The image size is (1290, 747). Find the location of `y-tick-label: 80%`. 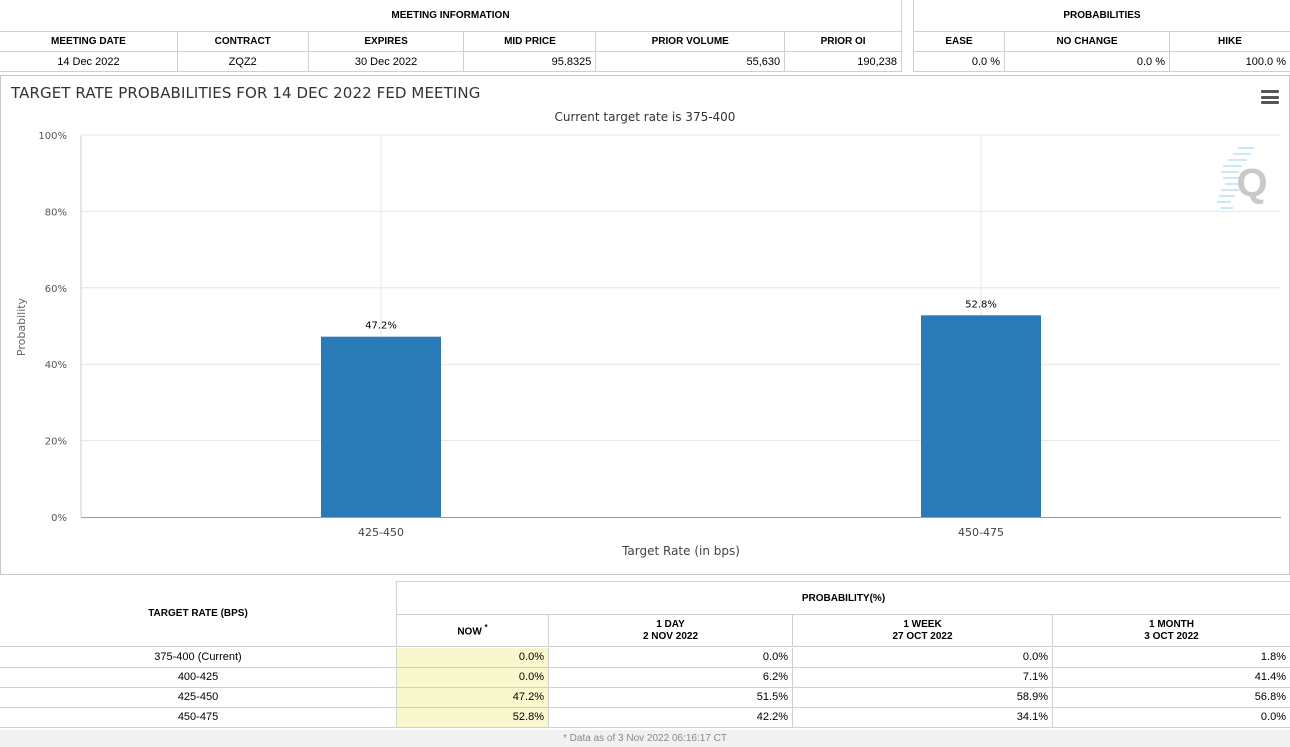

y-tick-label: 80% is located at coordinates (56, 212).